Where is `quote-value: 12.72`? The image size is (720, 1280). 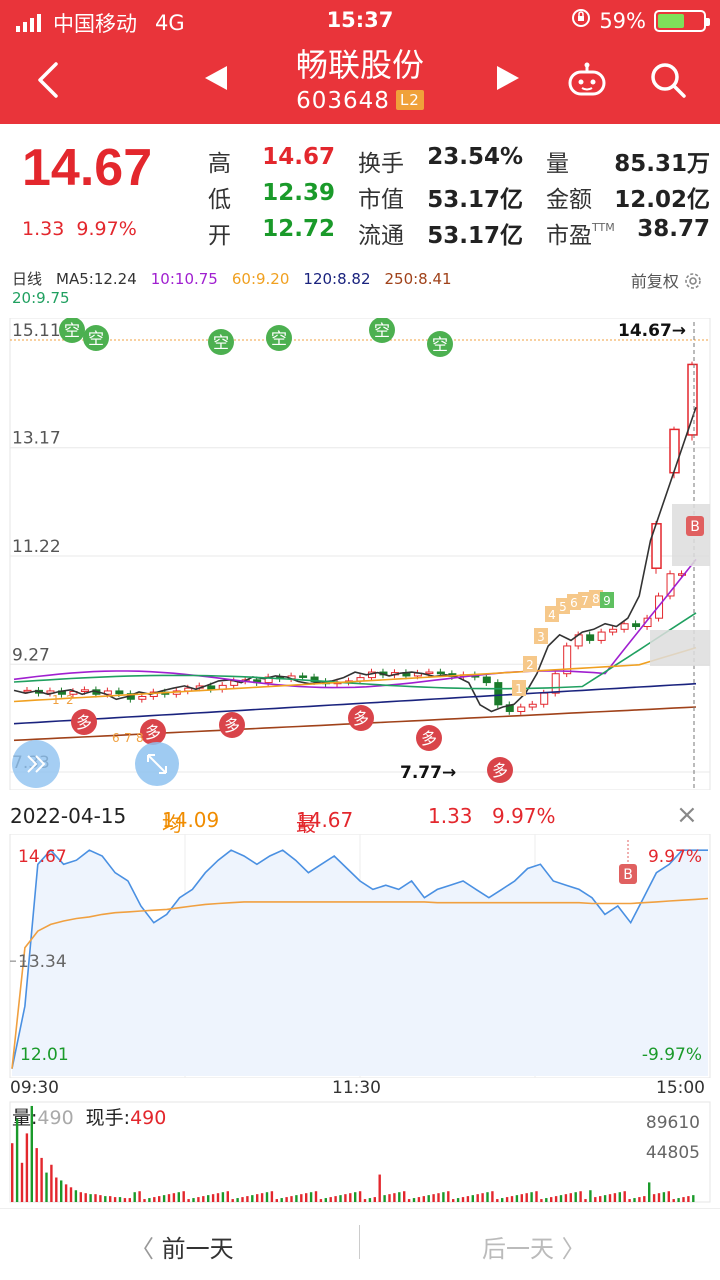 quote-value: 12.72 is located at coordinates (298, 229).